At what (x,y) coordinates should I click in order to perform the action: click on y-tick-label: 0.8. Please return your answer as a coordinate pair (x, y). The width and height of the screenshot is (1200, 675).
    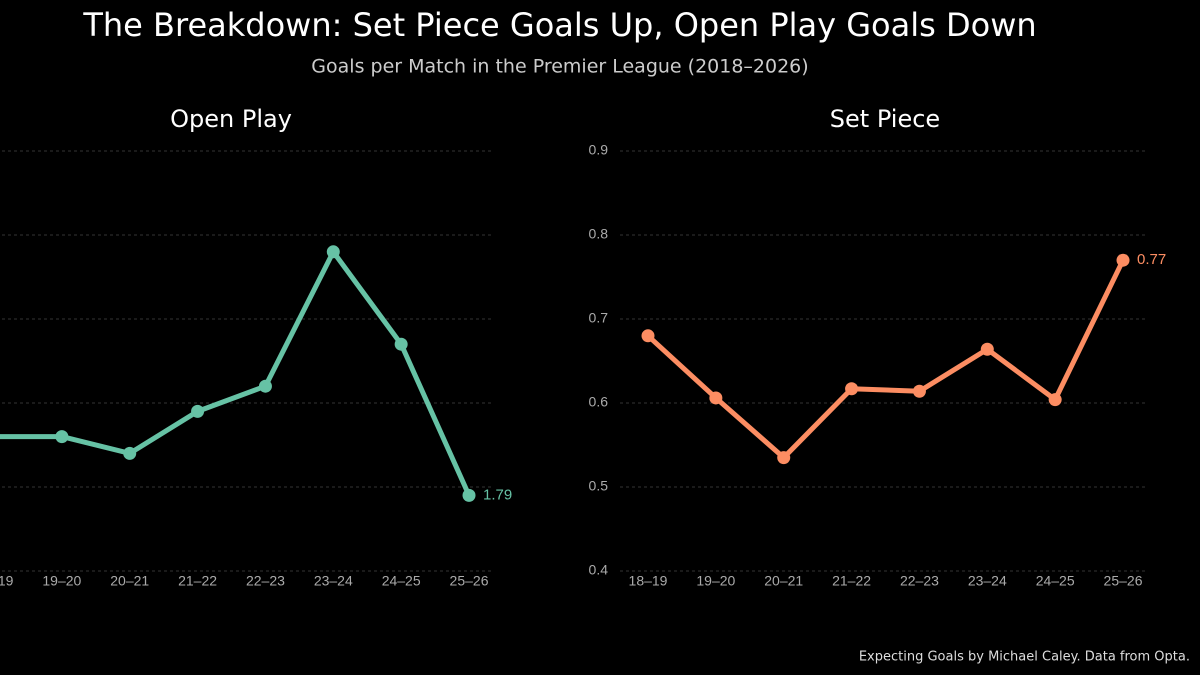
    Looking at the image, I should click on (599, 234).